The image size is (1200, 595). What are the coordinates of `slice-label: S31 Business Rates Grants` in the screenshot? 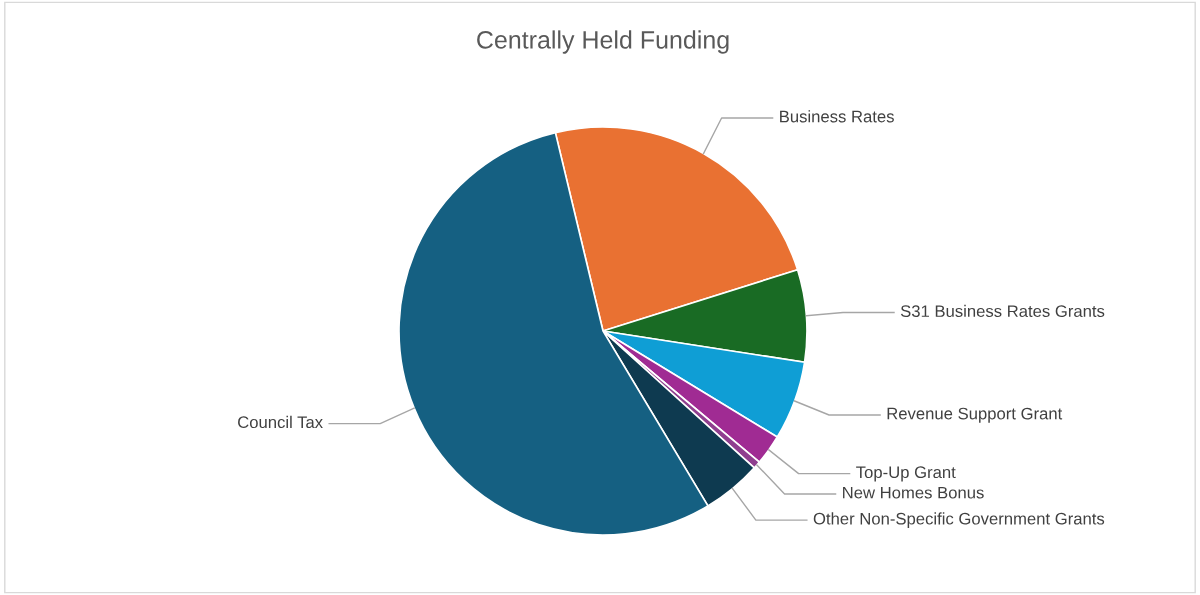 It's located at (1002, 311).